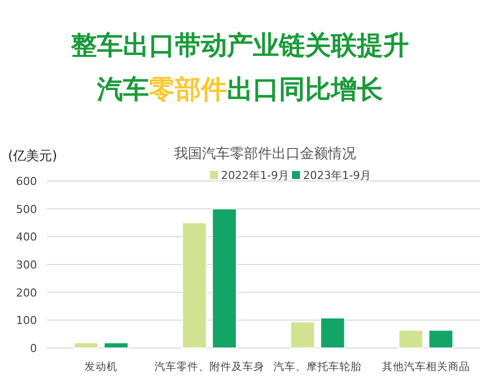 Image resolution: width=500 pixels, height=379 pixels. Describe the element at coordinates (26, 265) in the screenshot. I see `y-tick-label: 300` at that location.